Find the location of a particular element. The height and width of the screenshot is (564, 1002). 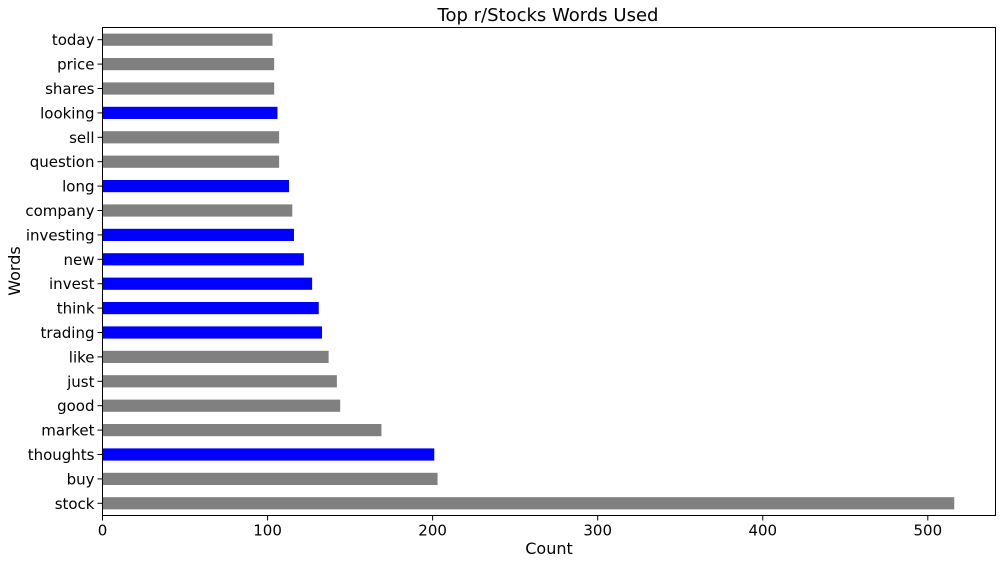

y-tick-label: investing is located at coordinates (60, 235).